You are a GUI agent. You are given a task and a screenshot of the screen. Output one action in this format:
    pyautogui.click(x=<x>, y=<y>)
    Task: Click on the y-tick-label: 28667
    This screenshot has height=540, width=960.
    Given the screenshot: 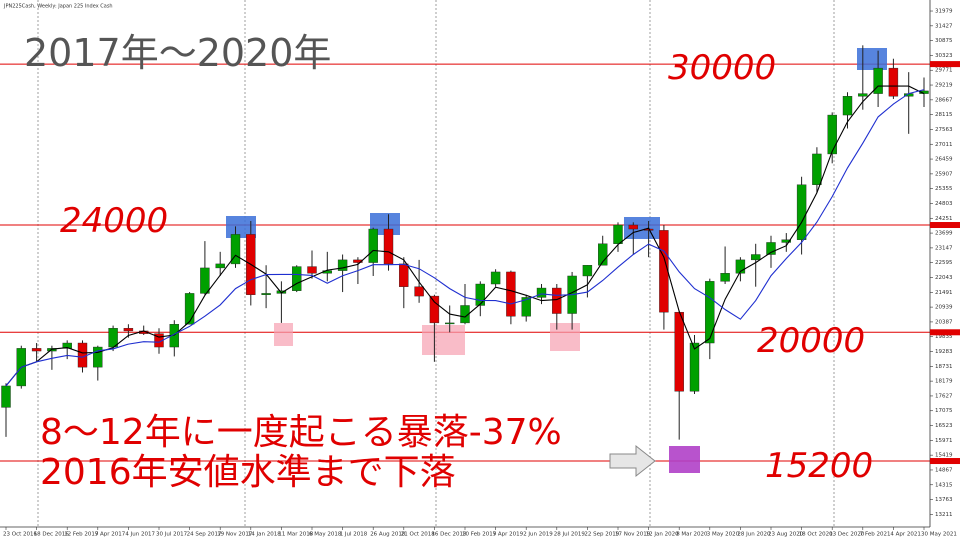 What is the action you would take?
    pyautogui.click(x=944, y=100)
    